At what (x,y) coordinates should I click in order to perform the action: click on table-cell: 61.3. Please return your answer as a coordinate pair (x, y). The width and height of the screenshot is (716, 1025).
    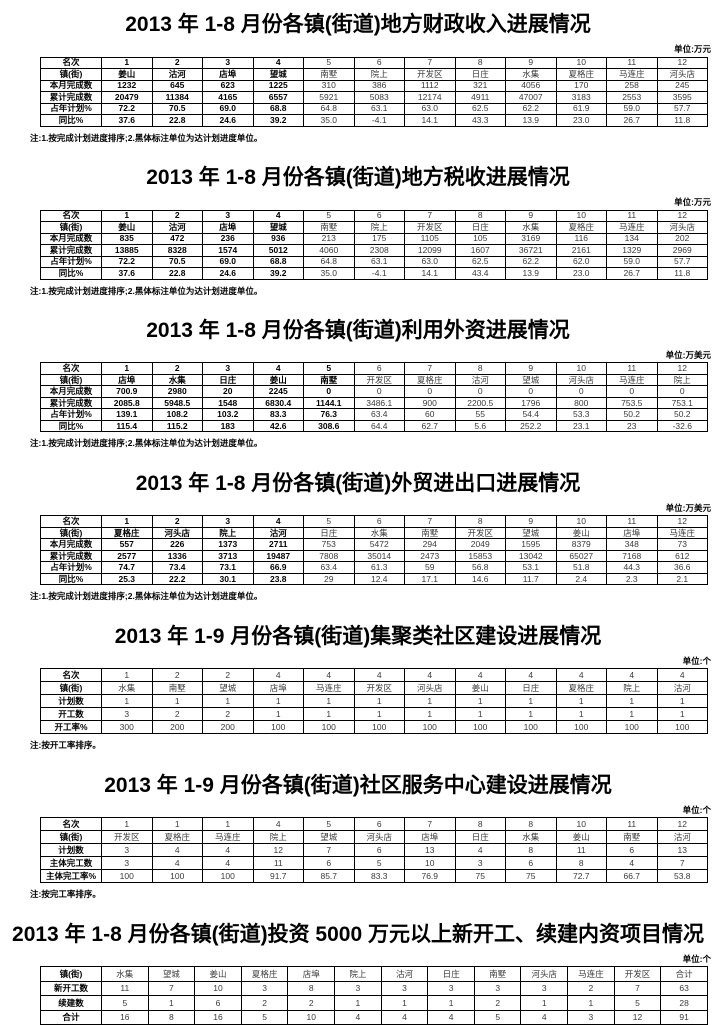
    Looking at the image, I should click on (379, 567).